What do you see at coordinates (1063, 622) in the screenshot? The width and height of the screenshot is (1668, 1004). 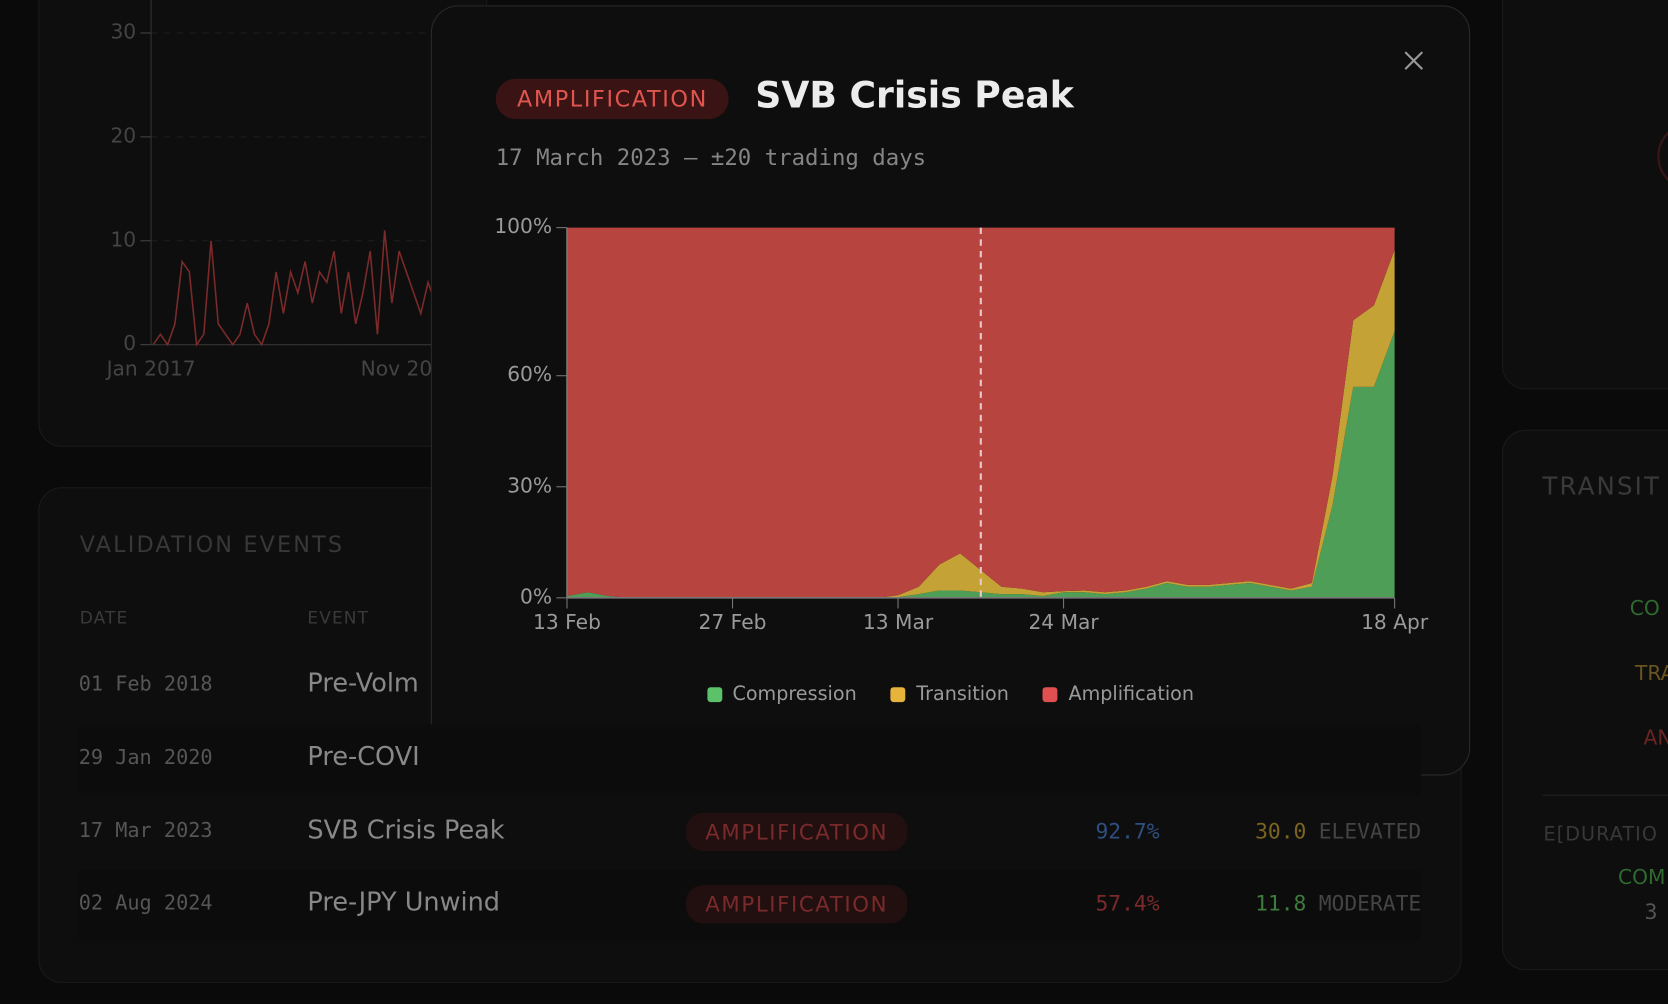 I see `x-tick-label: 24 Mar` at bounding box center [1063, 622].